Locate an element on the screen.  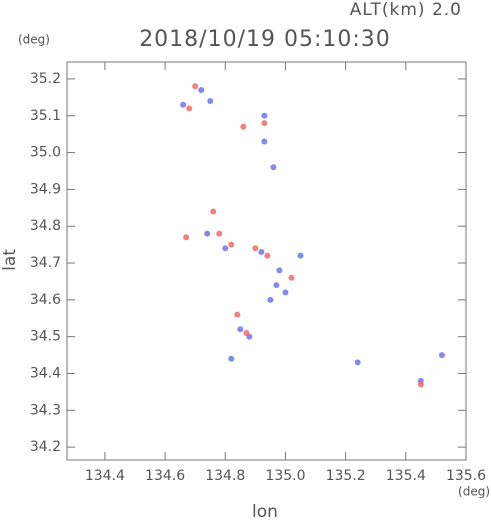
y-tick-label: 34.5 is located at coordinates (45, 337).